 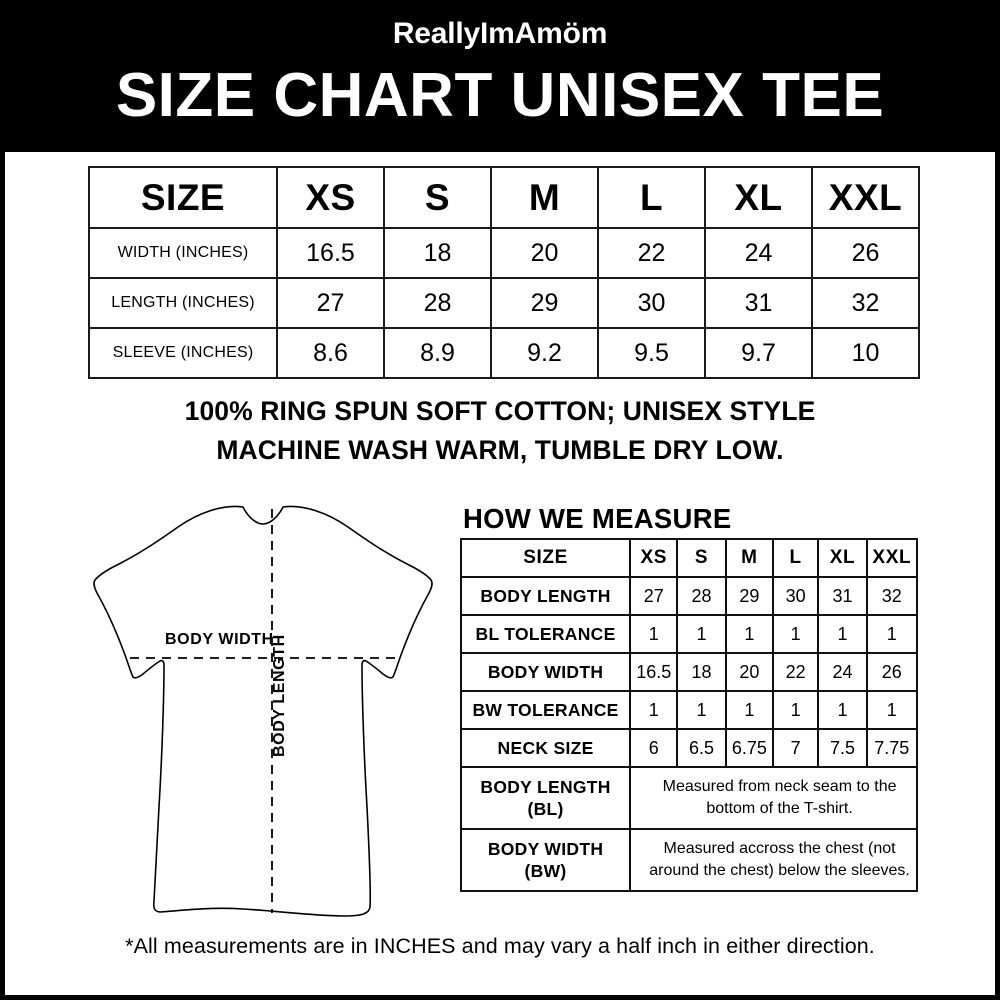 I want to click on definition-term-bw-line2: (BW), so click(x=545, y=871).